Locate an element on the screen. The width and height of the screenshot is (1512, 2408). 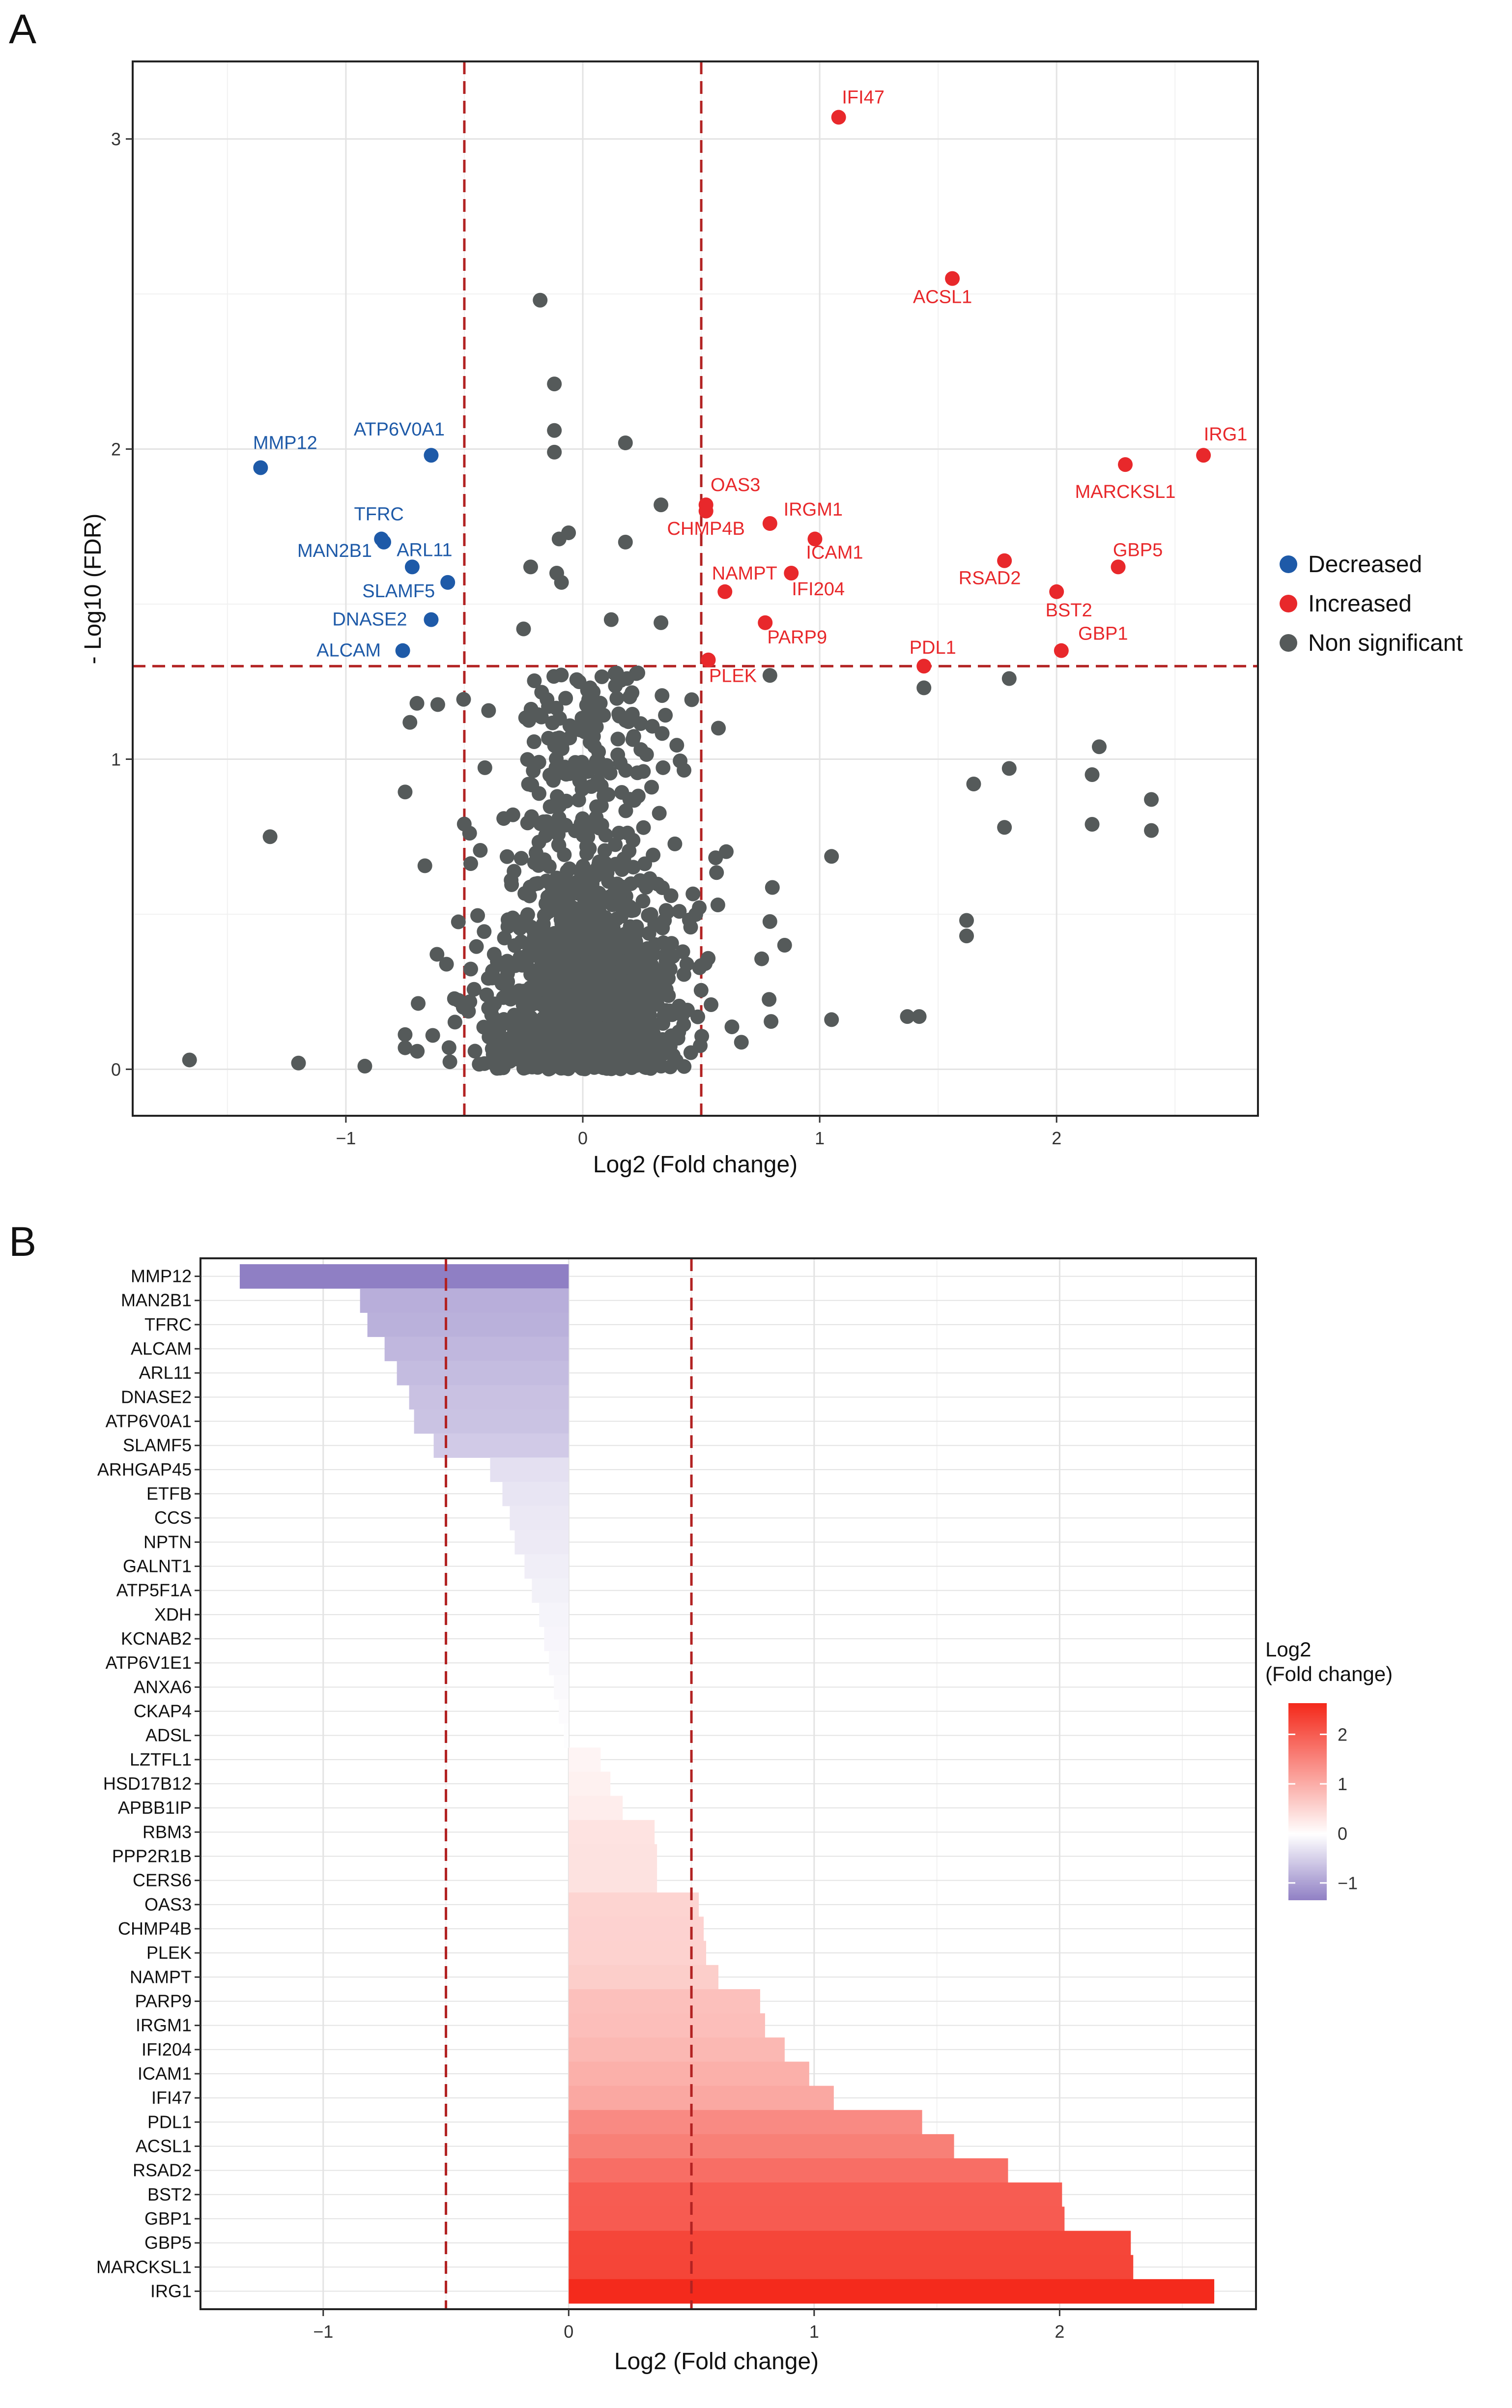
bar-ppp2r1b is located at coordinates (613, 1857).